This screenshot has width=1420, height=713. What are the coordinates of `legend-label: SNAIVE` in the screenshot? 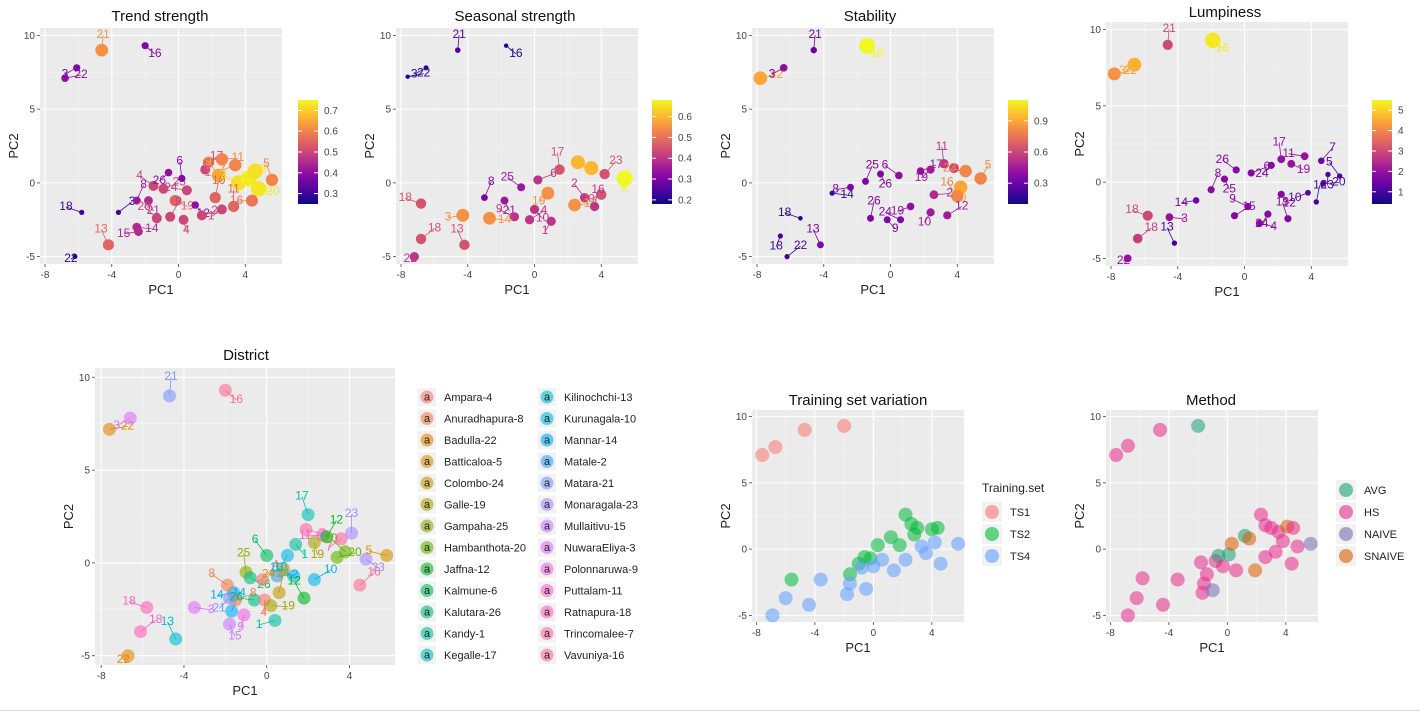 It's located at (1384, 557).